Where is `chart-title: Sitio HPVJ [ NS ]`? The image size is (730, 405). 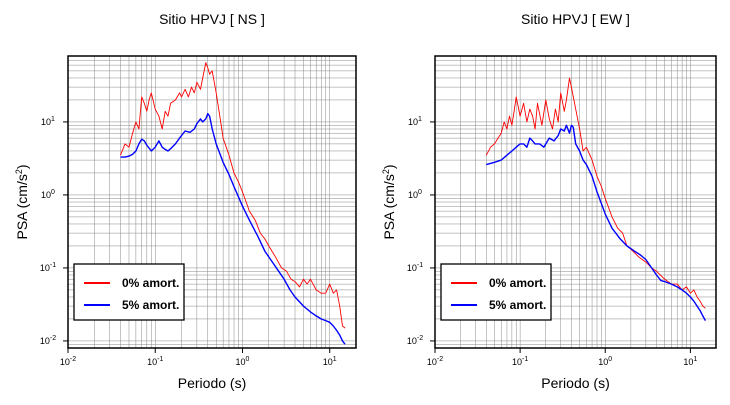 chart-title: Sitio HPVJ [ NS ] is located at coordinates (212, 19).